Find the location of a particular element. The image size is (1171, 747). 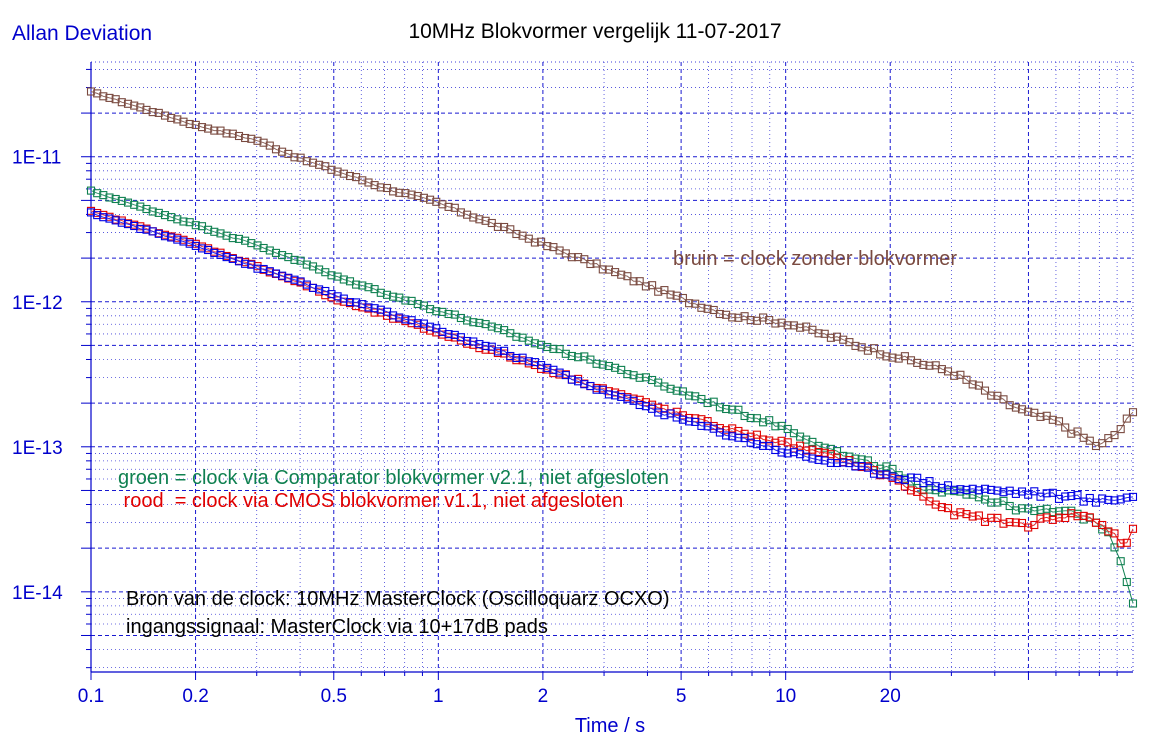

y-tick-label: 1E-11 is located at coordinates (36, 158).